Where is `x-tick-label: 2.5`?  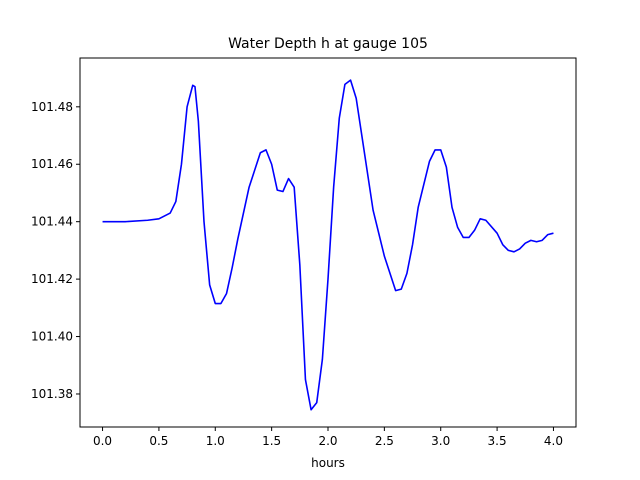
x-tick-label: 2.5 is located at coordinates (384, 441).